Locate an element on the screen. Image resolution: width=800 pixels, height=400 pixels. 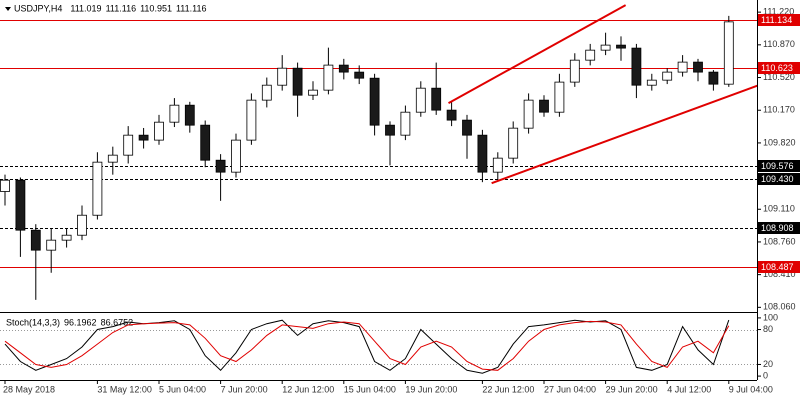
y-tick-label: 110.520 is located at coordinates (779, 77).